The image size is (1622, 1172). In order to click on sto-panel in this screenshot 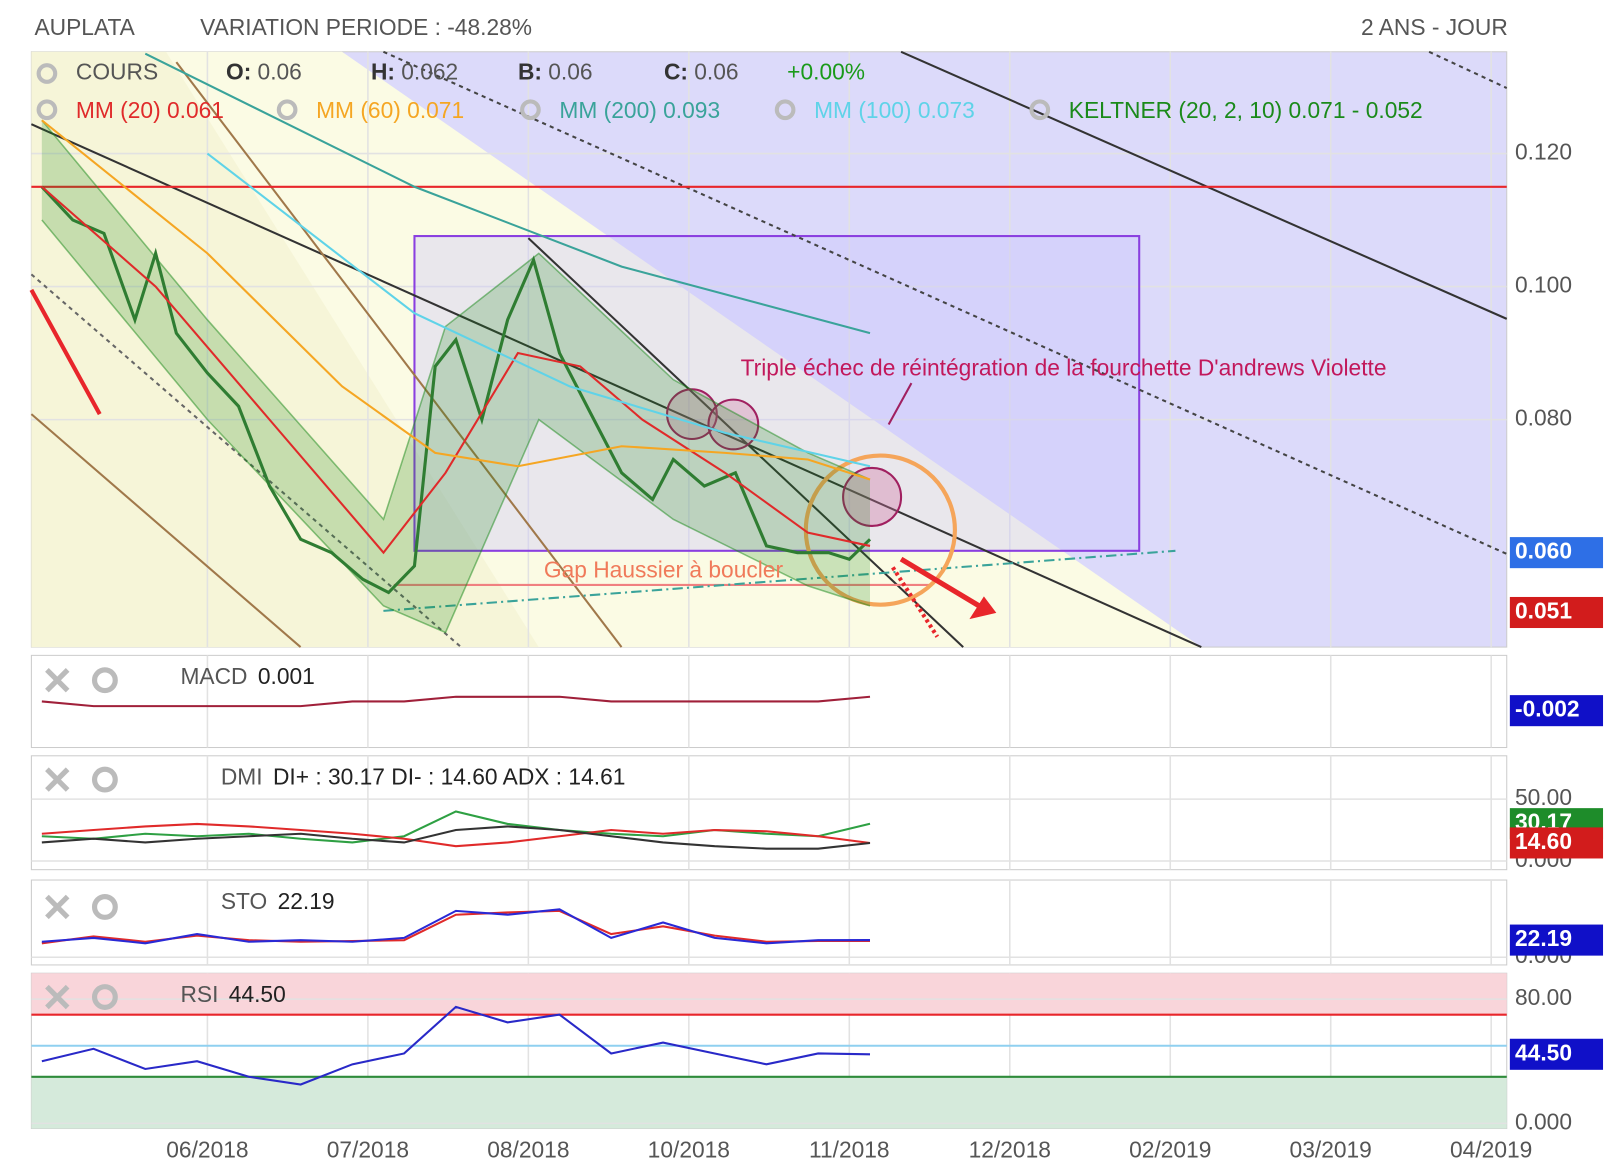, I will do `click(769, 922)`.